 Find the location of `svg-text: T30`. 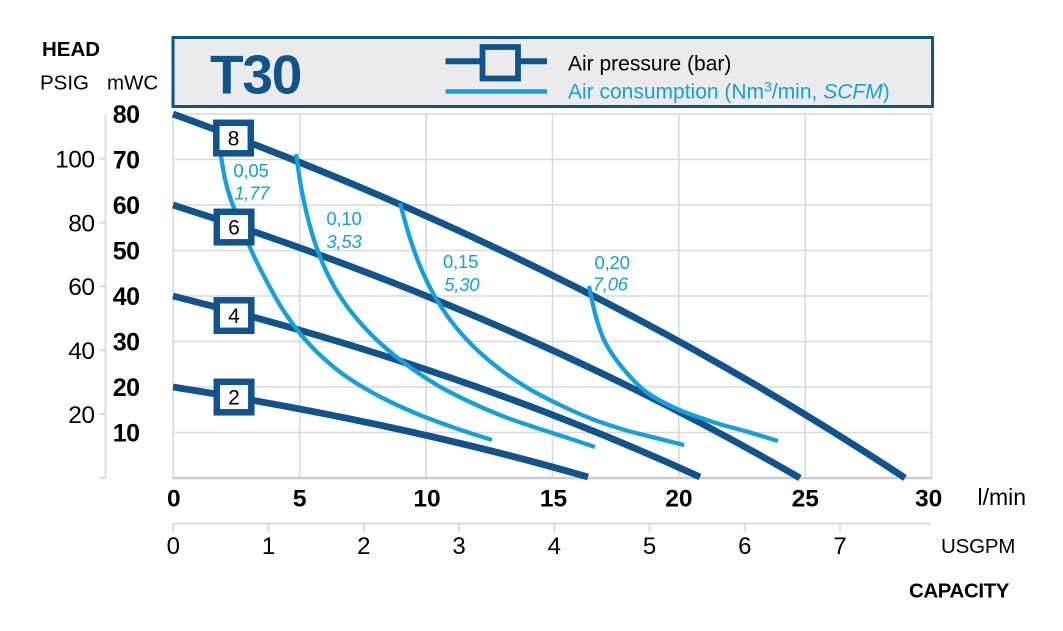

svg-text: T30 is located at coordinates (255, 75).